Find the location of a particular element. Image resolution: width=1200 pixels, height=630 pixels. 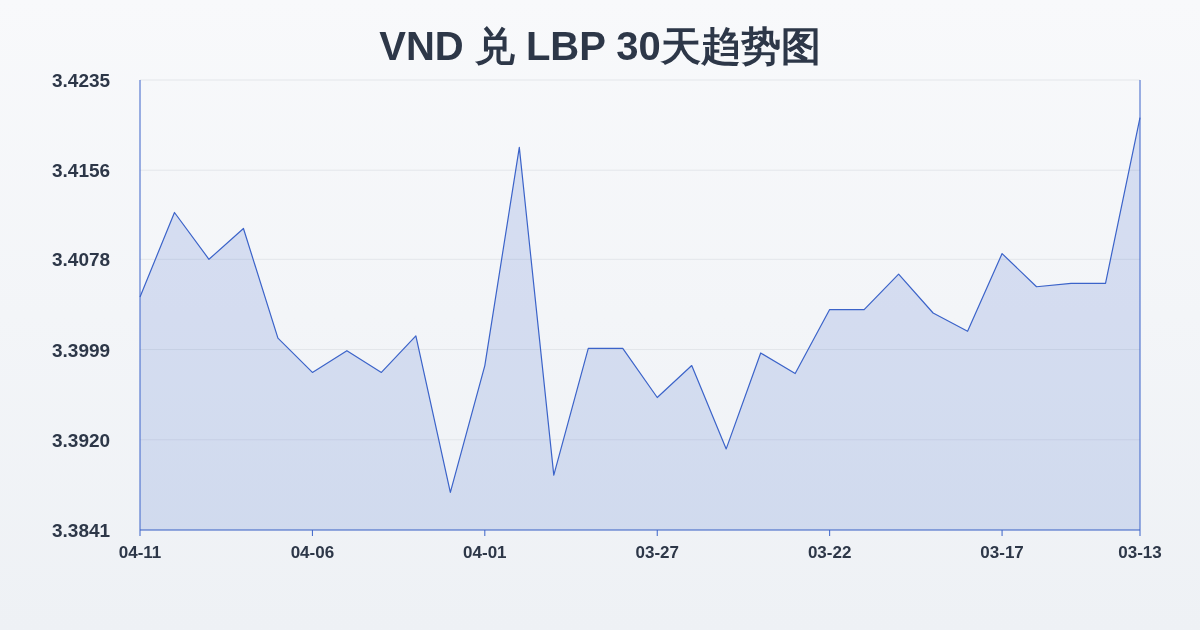

y-tick-label: 3.4235 is located at coordinates (81, 80).